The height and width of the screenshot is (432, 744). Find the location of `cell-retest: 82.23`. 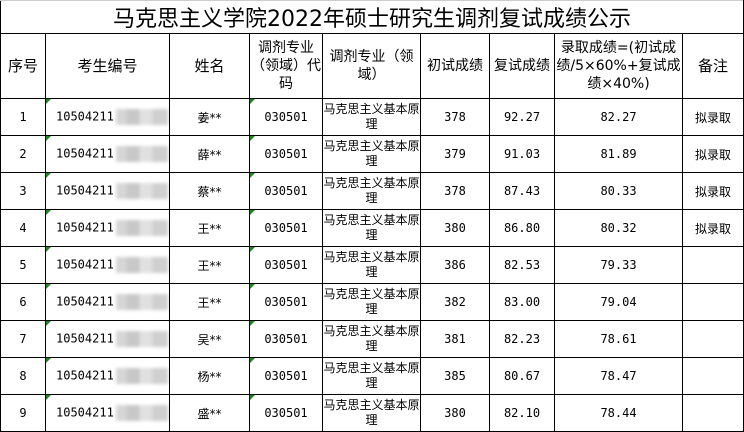

cell-retest: 82.23 is located at coordinates (522, 339).